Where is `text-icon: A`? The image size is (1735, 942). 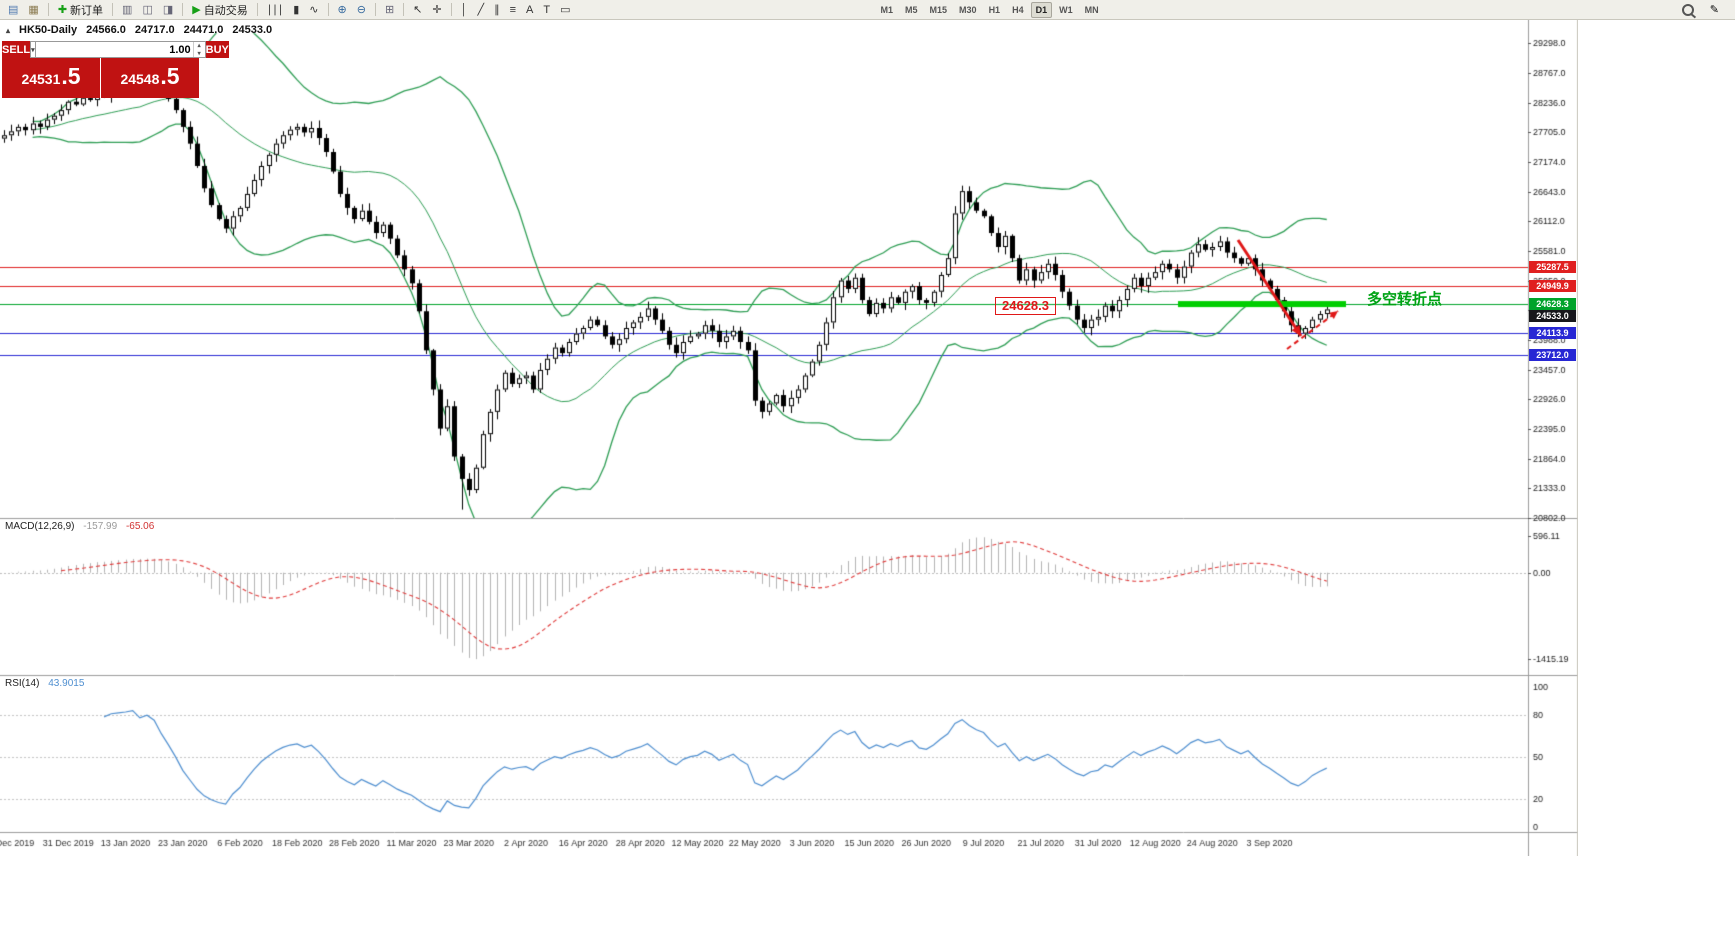
text-icon: A is located at coordinates (530, 9).